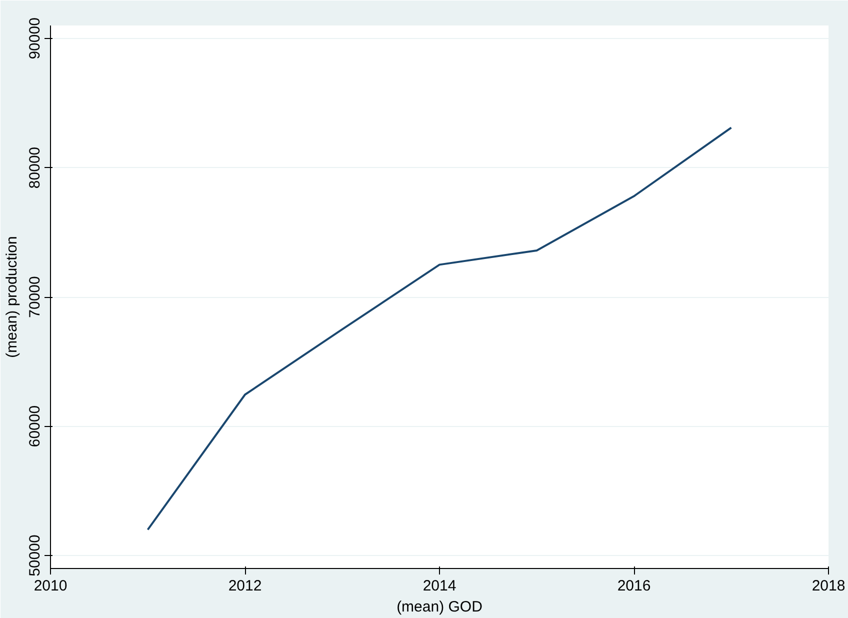 The width and height of the screenshot is (848, 618). Describe the element at coordinates (634, 586) in the screenshot. I see `x-tick-label: 2016` at that location.